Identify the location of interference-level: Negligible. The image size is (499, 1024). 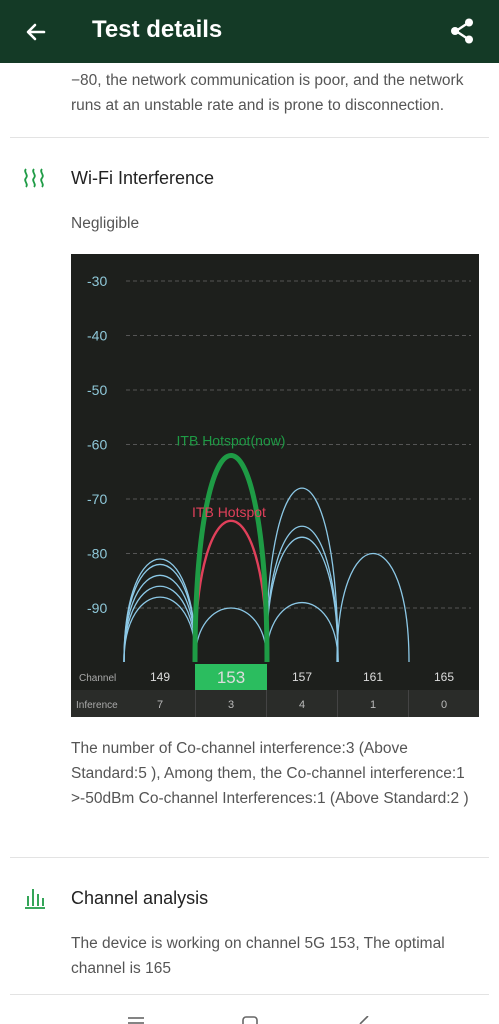
(105, 223).